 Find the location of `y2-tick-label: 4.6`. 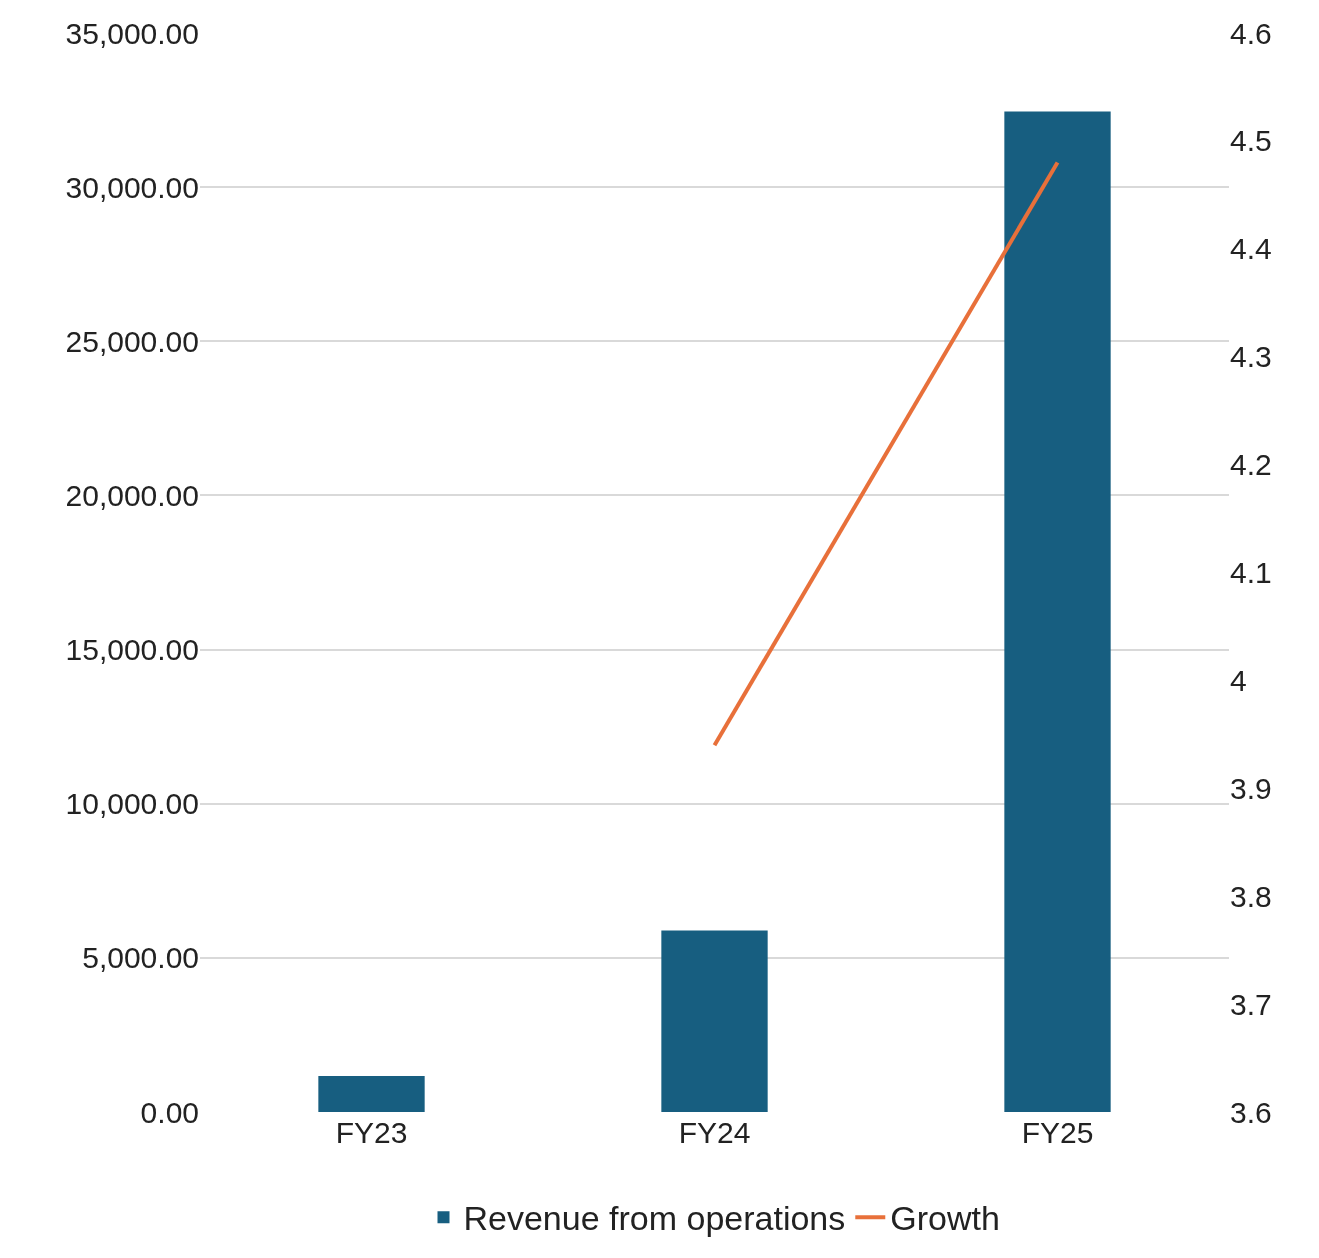

y2-tick-label: 4.6 is located at coordinates (1251, 33).